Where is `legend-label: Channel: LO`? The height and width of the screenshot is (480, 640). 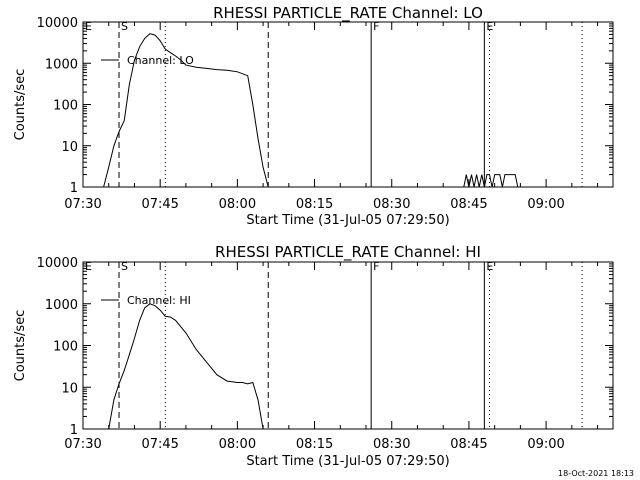 legend-label: Channel: LO is located at coordinates (160, 60).